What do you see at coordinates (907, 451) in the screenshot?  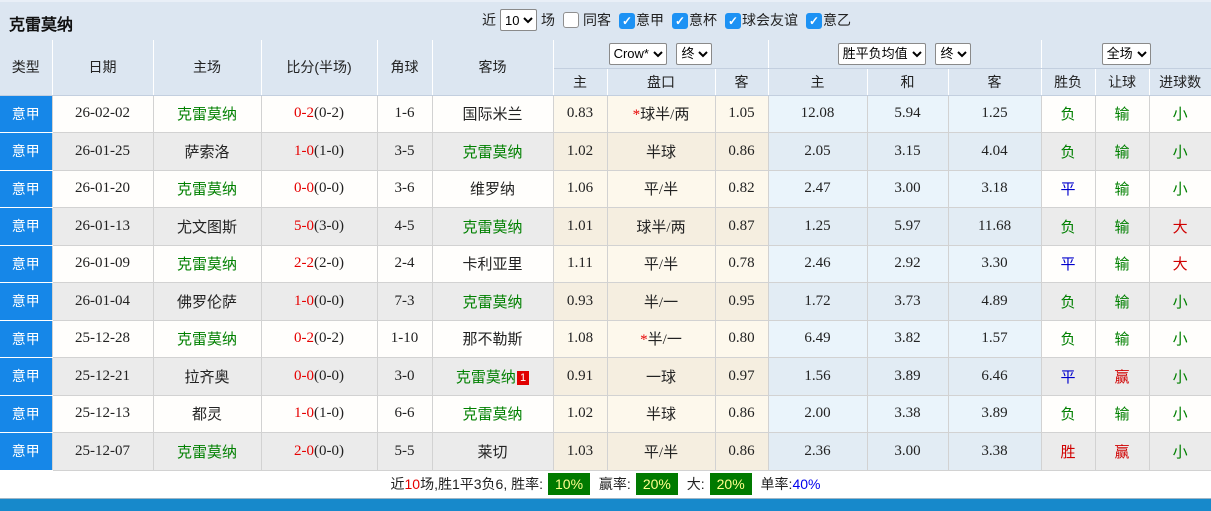 I see `cell-avg-draw: 3.00` at bounding box center [907, 451].